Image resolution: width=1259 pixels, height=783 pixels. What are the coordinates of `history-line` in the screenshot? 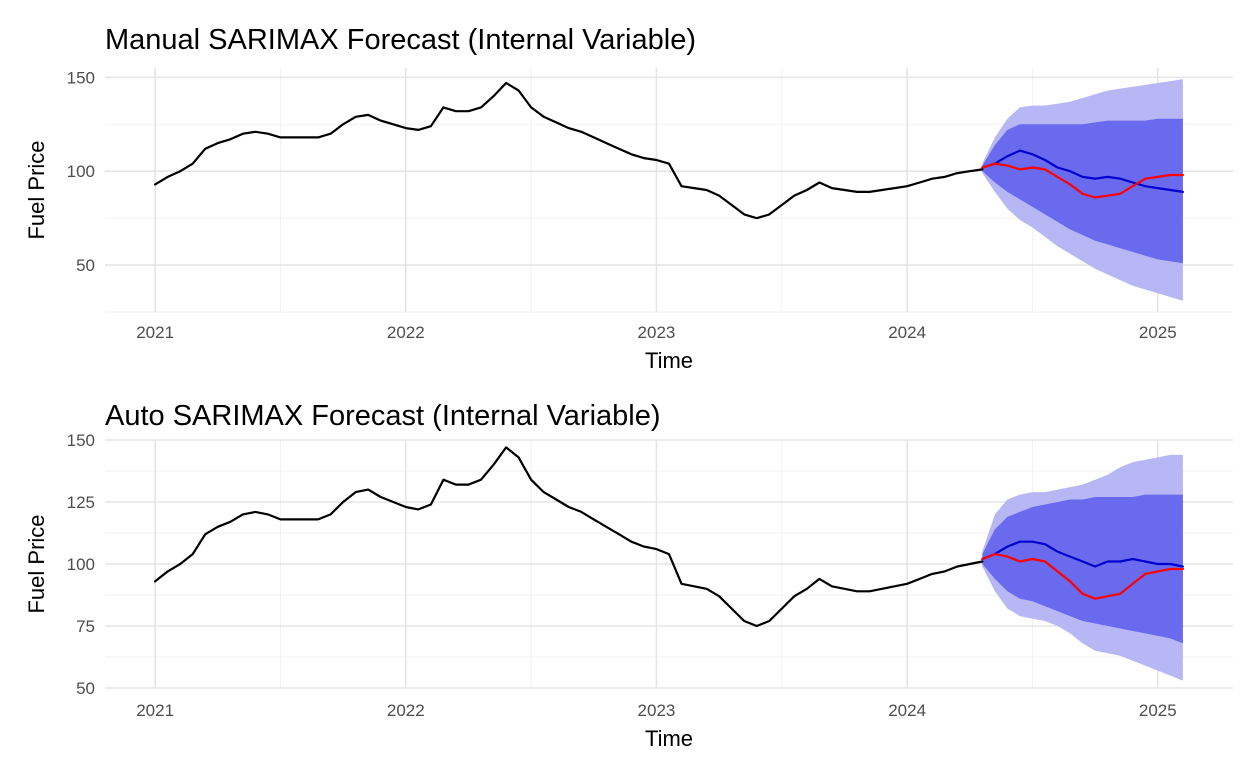 It's located at (569, 150).